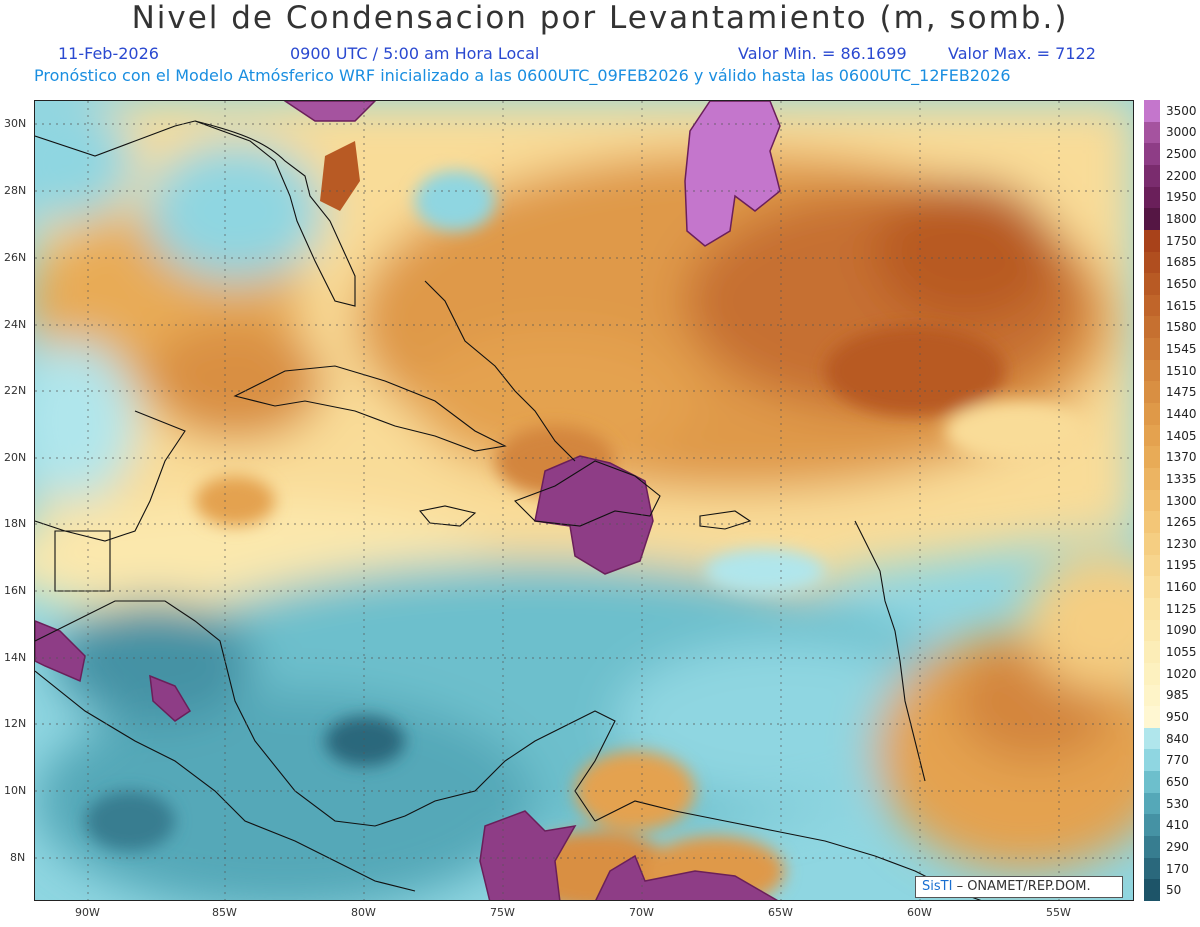 Image resolution: width=1200 pixels, height=927 pixels. What do you see at coordinates (1177, 868) in the screenshot?
I see `colorbar-label-170: 170` at bounding box center [1177, 868].